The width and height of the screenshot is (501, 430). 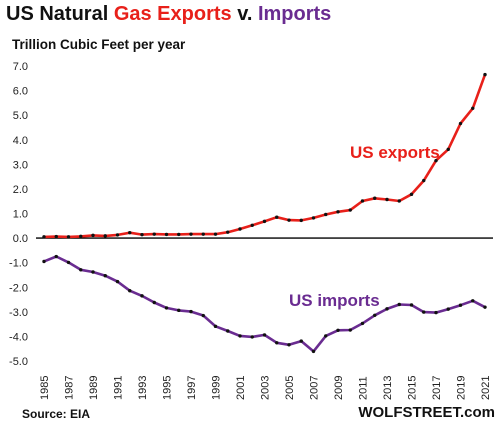 What do you see at coordinates (20, 67) in the screenshot?
I see `y-tick-label: 7.0` at bounding box center [20, 67].